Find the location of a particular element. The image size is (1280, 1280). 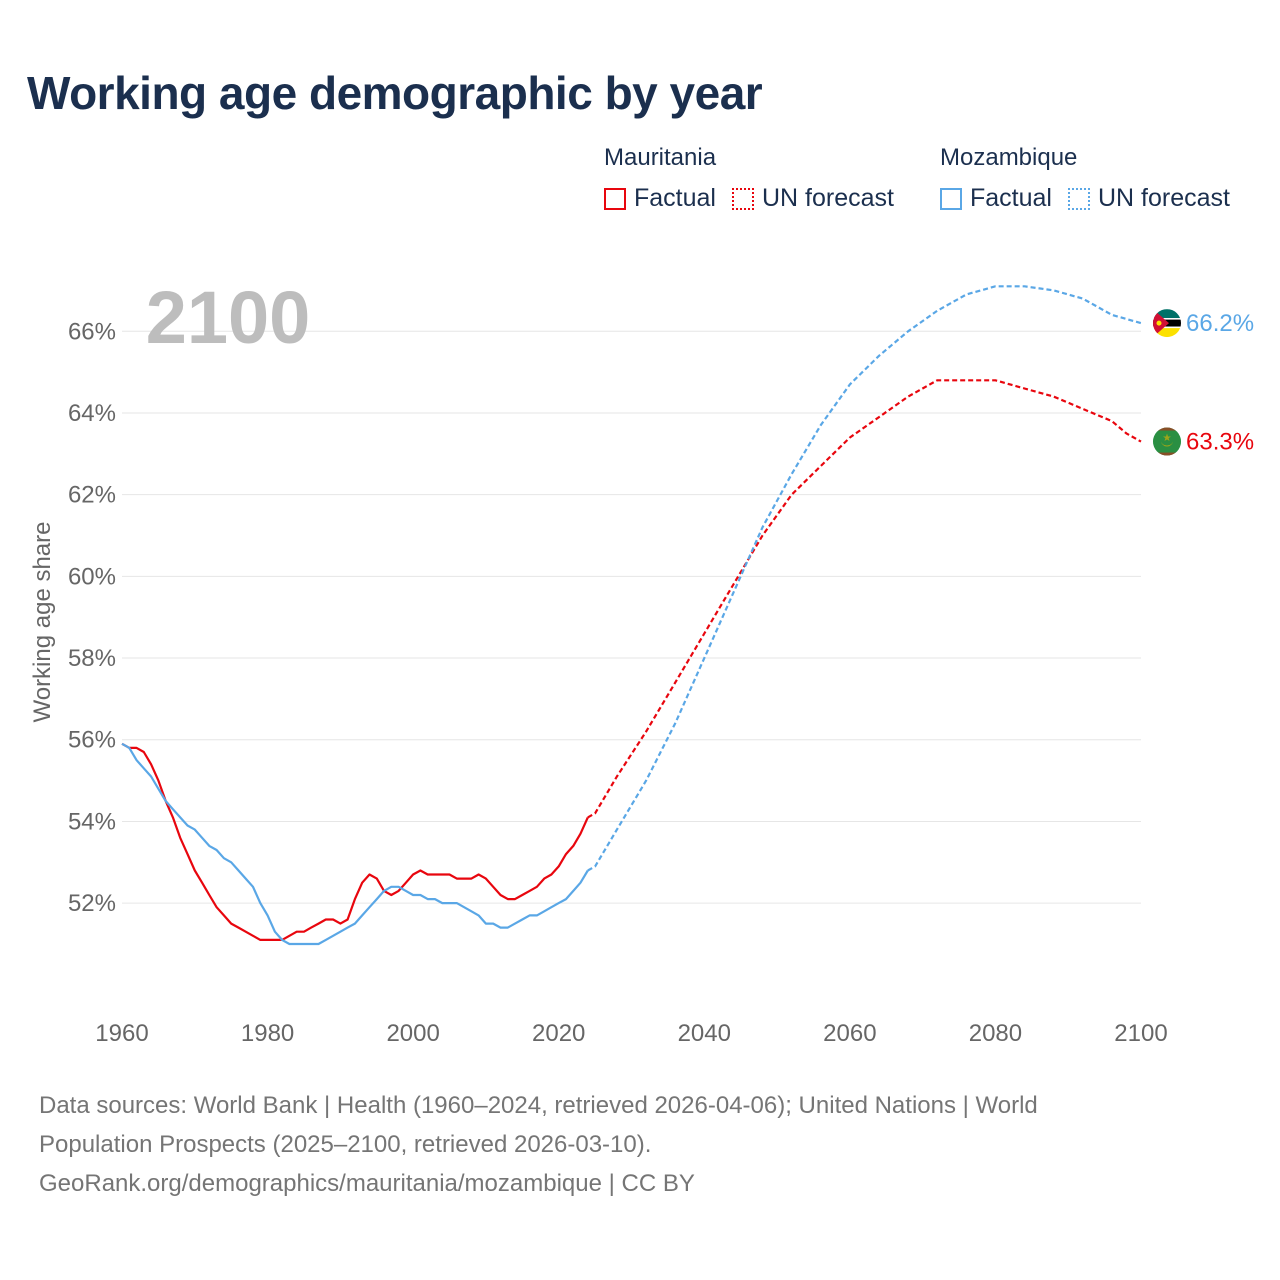

y-tick-label: 52% is located at coordinates (92, 903).